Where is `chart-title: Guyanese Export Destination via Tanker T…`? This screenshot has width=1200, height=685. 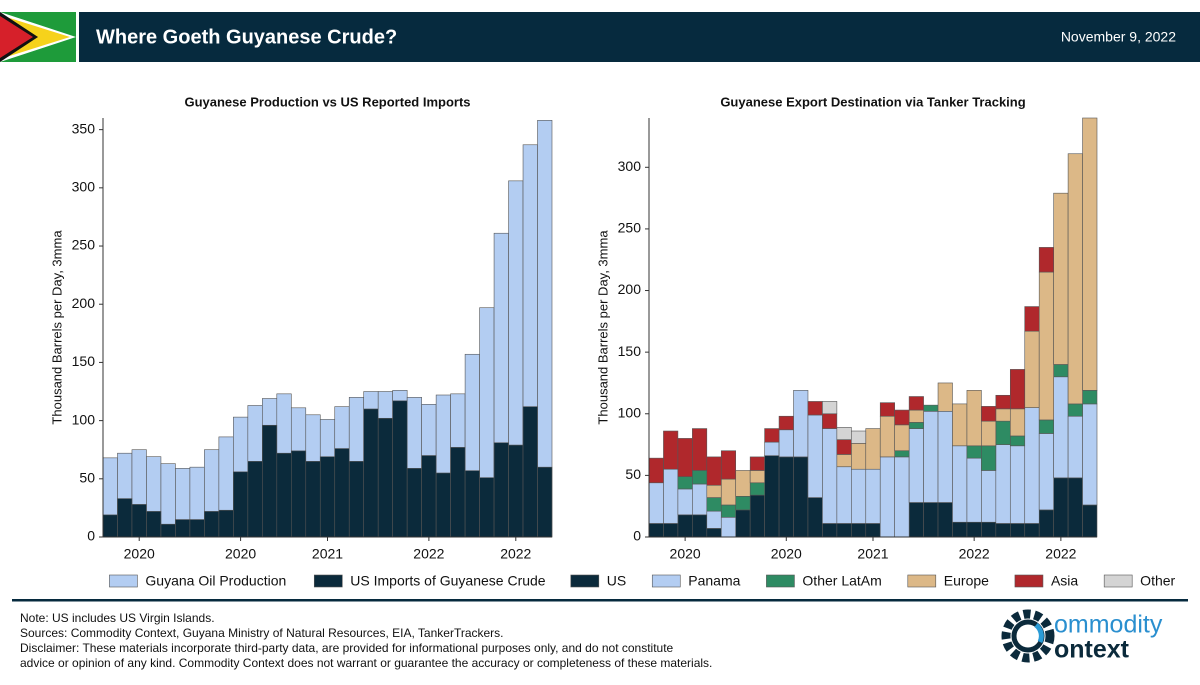
chart-title: Guyanese Export Destination via Tanker T… is located at coordinates (872, 101).